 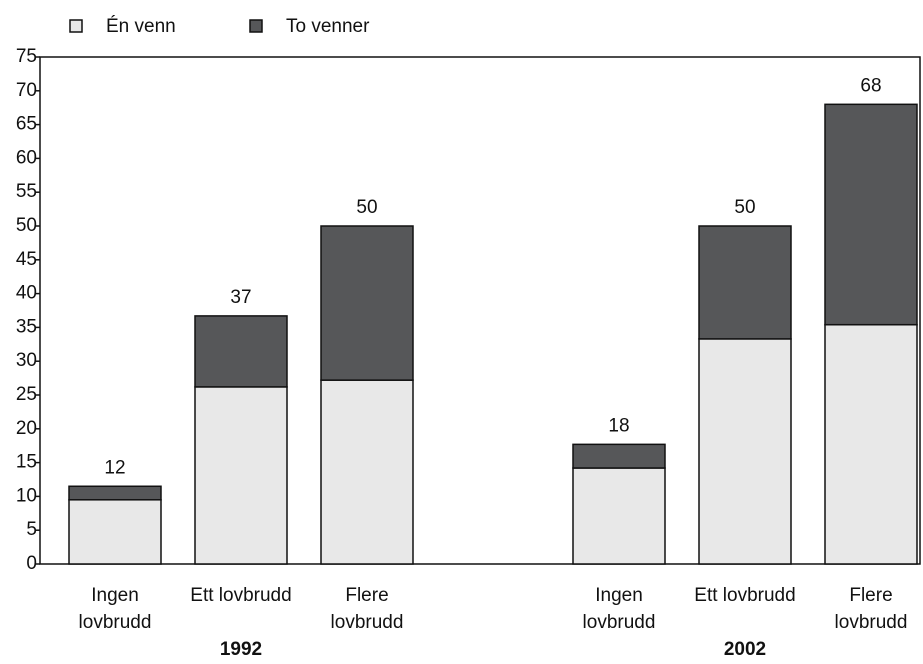 I want to click on total-label: 12, so click(x=114, y=467).